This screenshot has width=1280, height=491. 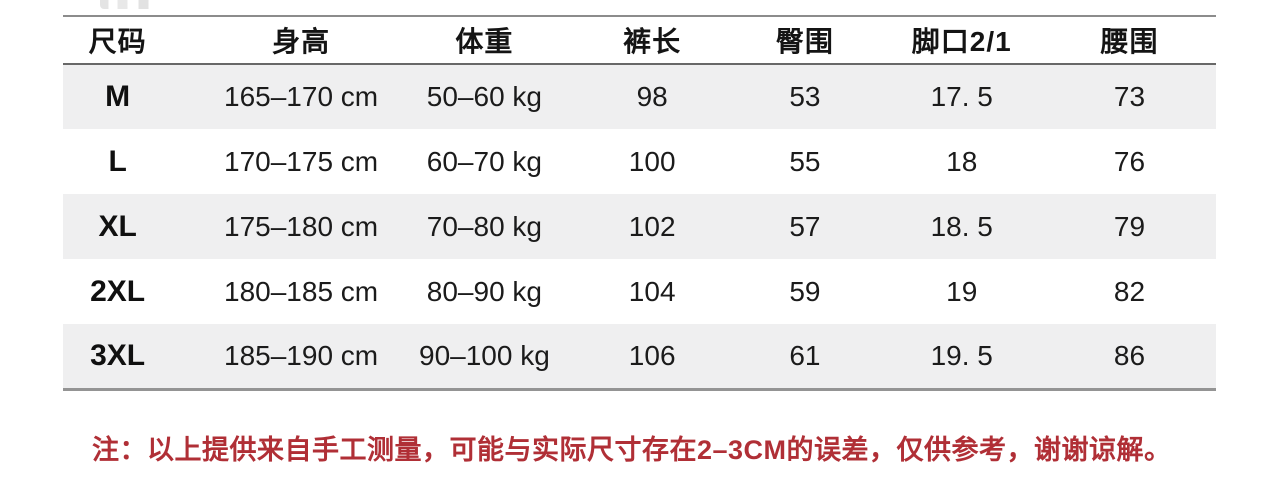 I want to click on size-cell: XL, so click(x=117, y=226).